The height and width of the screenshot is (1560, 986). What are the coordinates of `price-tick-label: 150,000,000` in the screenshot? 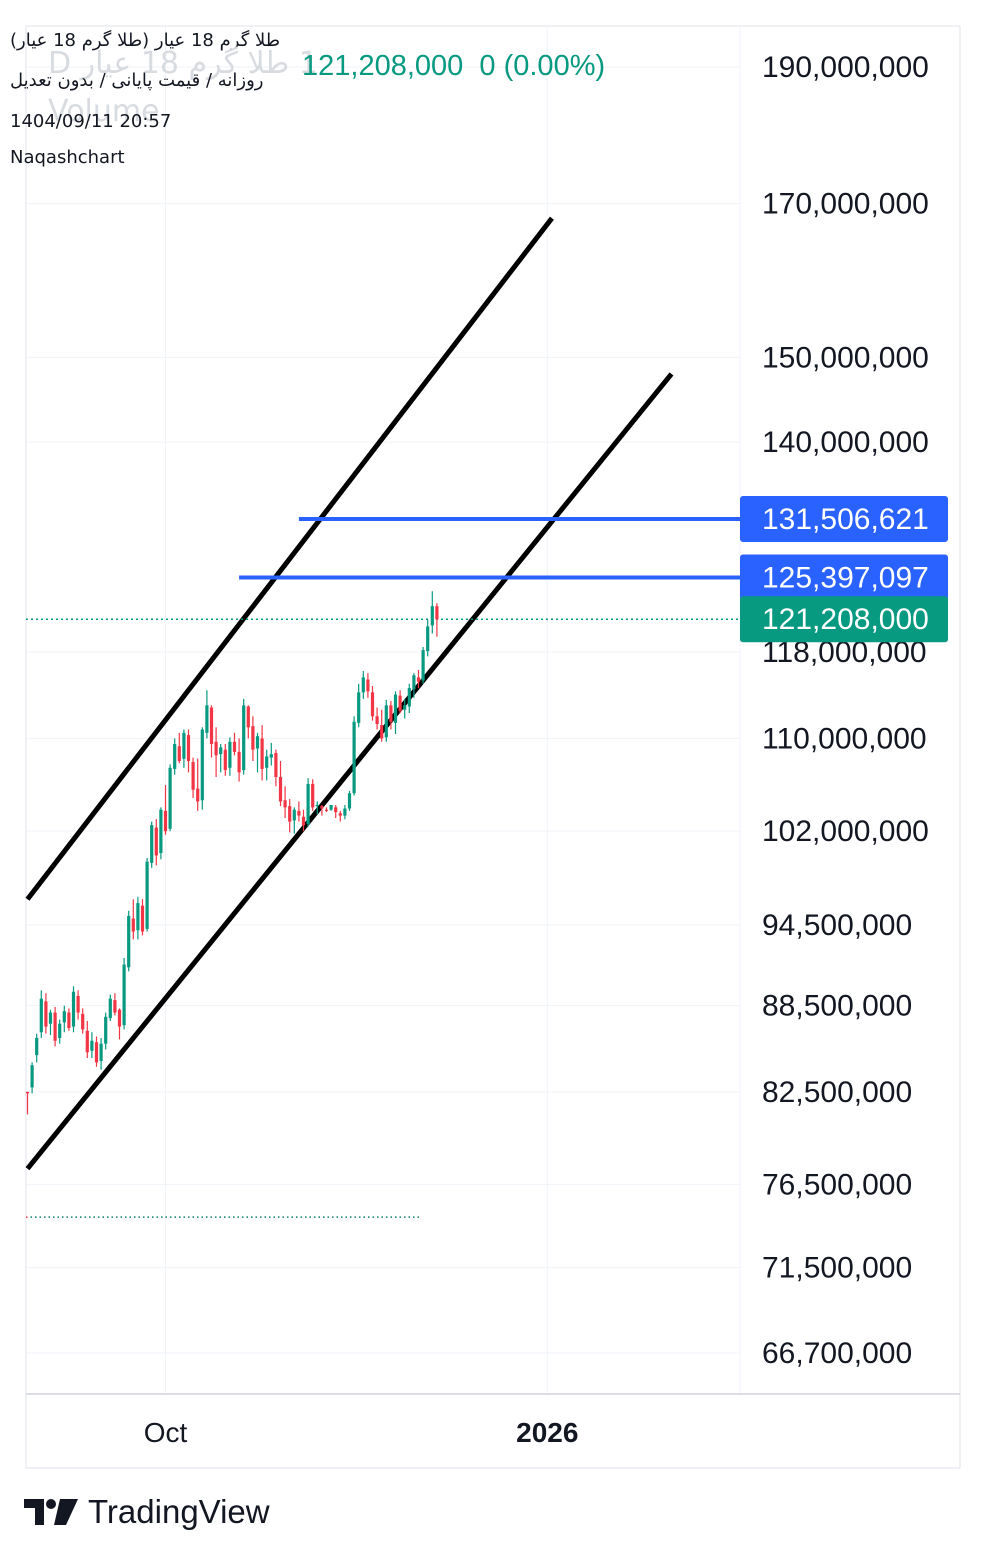 It's located at (845, 357).